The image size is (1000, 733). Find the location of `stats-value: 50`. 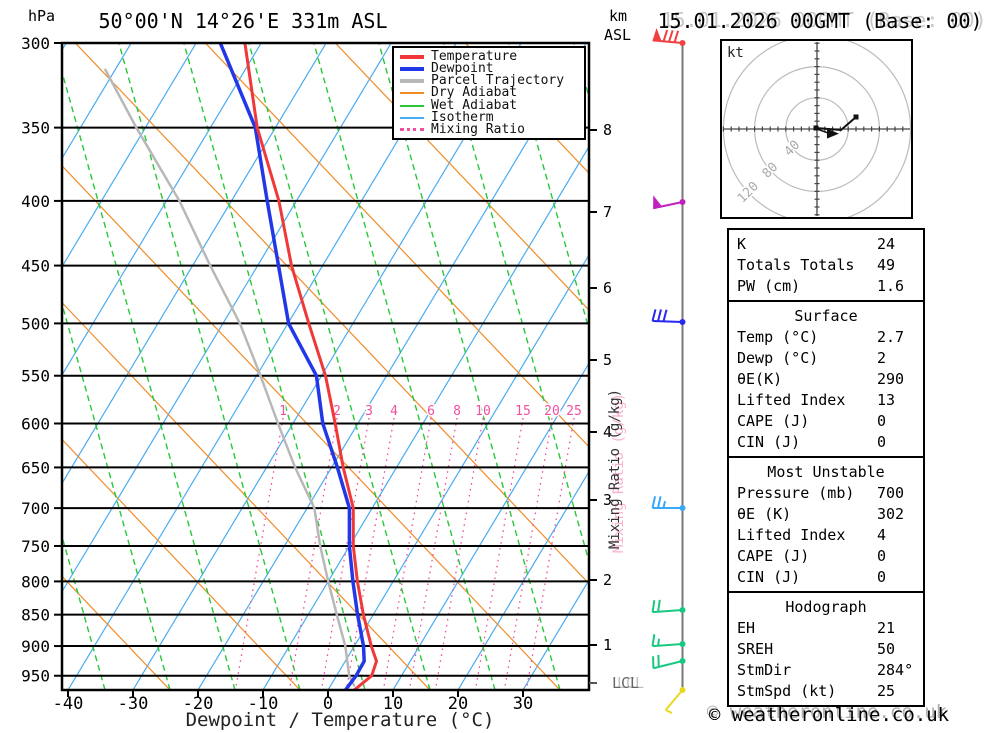

stats-value: 50 is located at coordinates (886, 649).